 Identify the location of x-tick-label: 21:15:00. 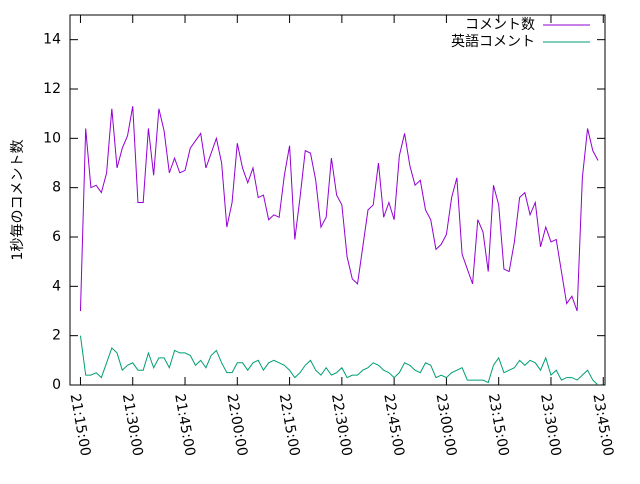
(80, 425).